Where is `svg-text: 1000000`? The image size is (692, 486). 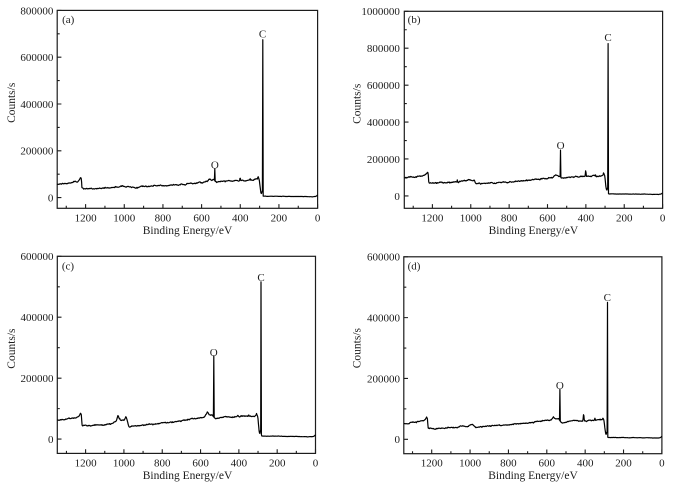 svg-text: 1000000 is located at coordinates (380, 12).